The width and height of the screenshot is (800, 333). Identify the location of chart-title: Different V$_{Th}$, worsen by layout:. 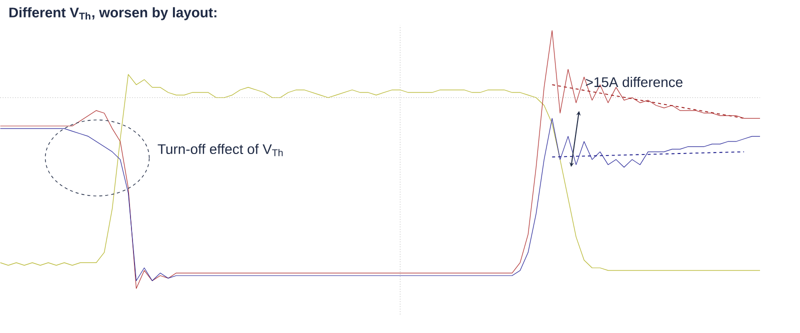
(112, 13).